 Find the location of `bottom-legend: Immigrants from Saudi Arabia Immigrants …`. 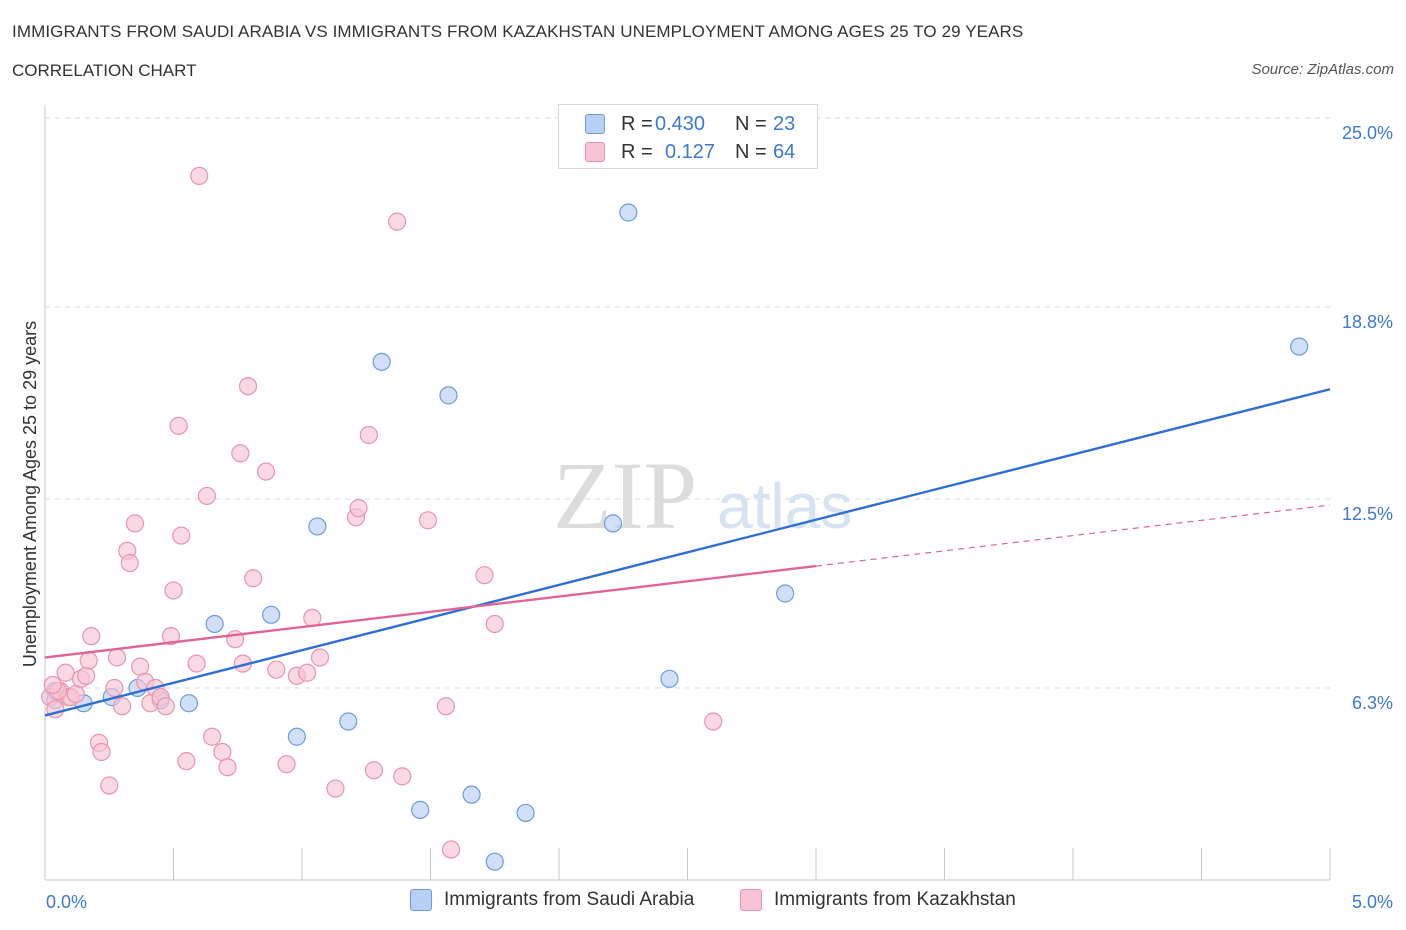

bottom-legend: Immigrants from Saudi Arabia Immigrants … is located at coordinates (703, 902).